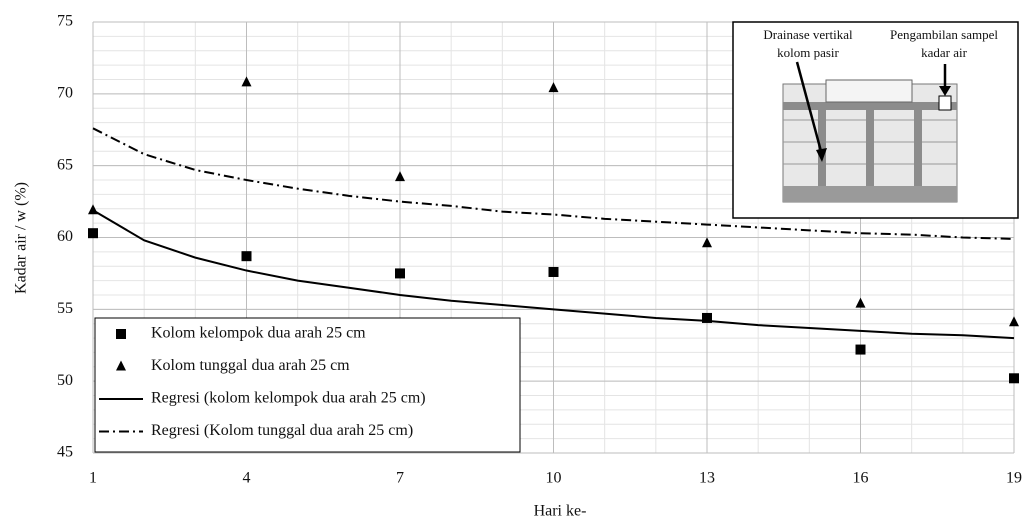 The image size is (1026, 524). Describe the element at coordinates (65, 164) in the screenshot. I see `y-tick-label: 65` at that location.